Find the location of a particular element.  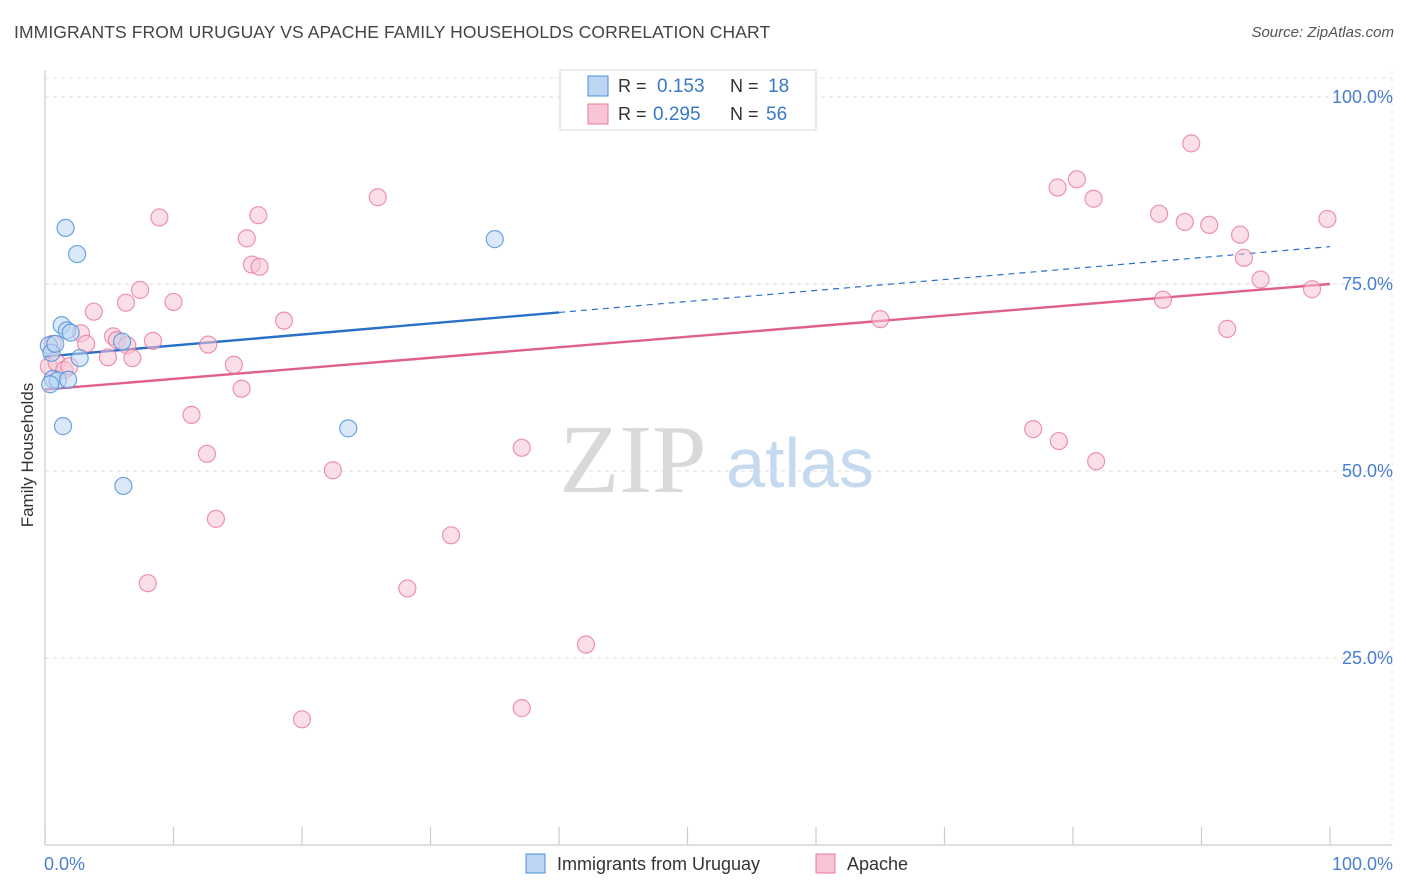

stats-n-value-uruguay: 18 is located at coordinates (778, 86).